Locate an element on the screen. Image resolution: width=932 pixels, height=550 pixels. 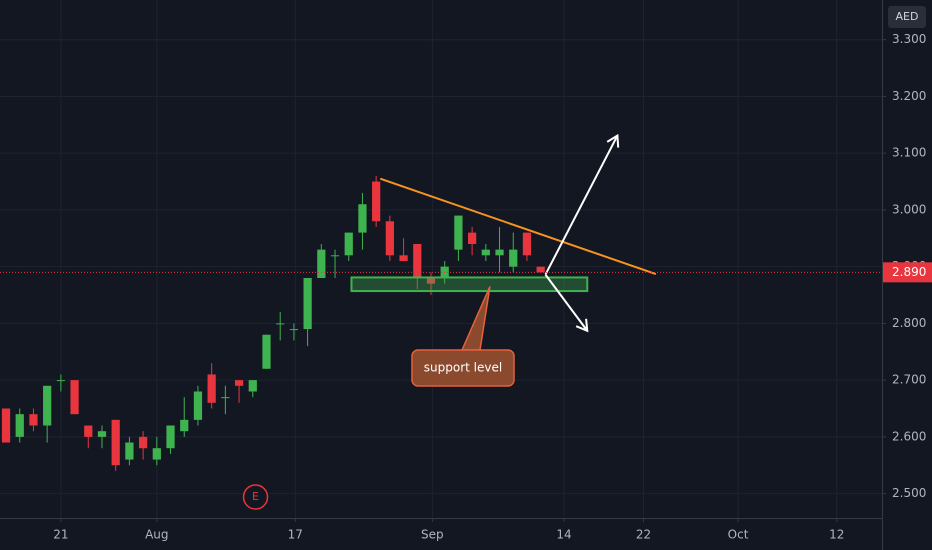
y-tick-label: 2.500 is located at coordinates (909, 493).